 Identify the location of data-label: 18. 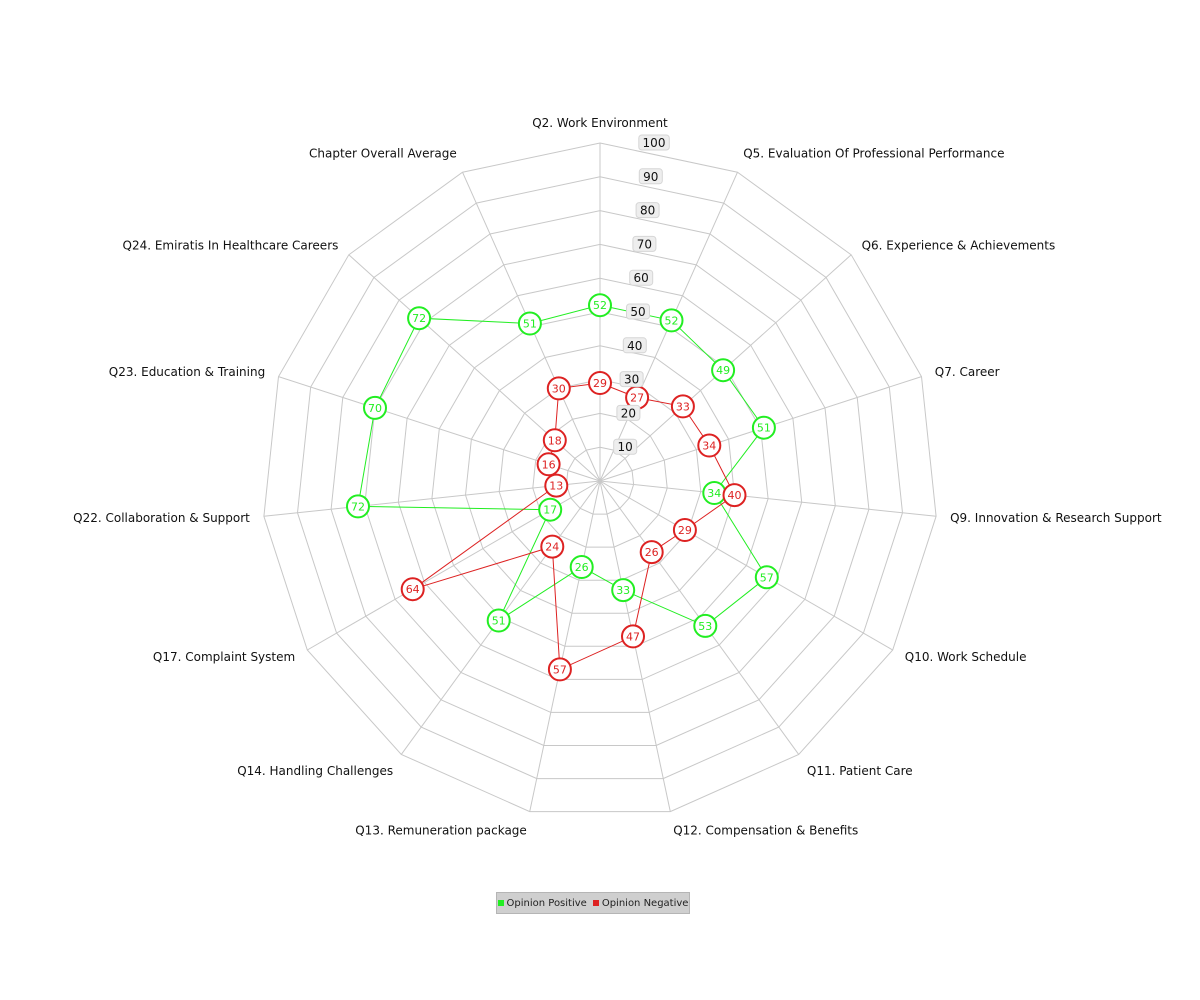
(555, 440).